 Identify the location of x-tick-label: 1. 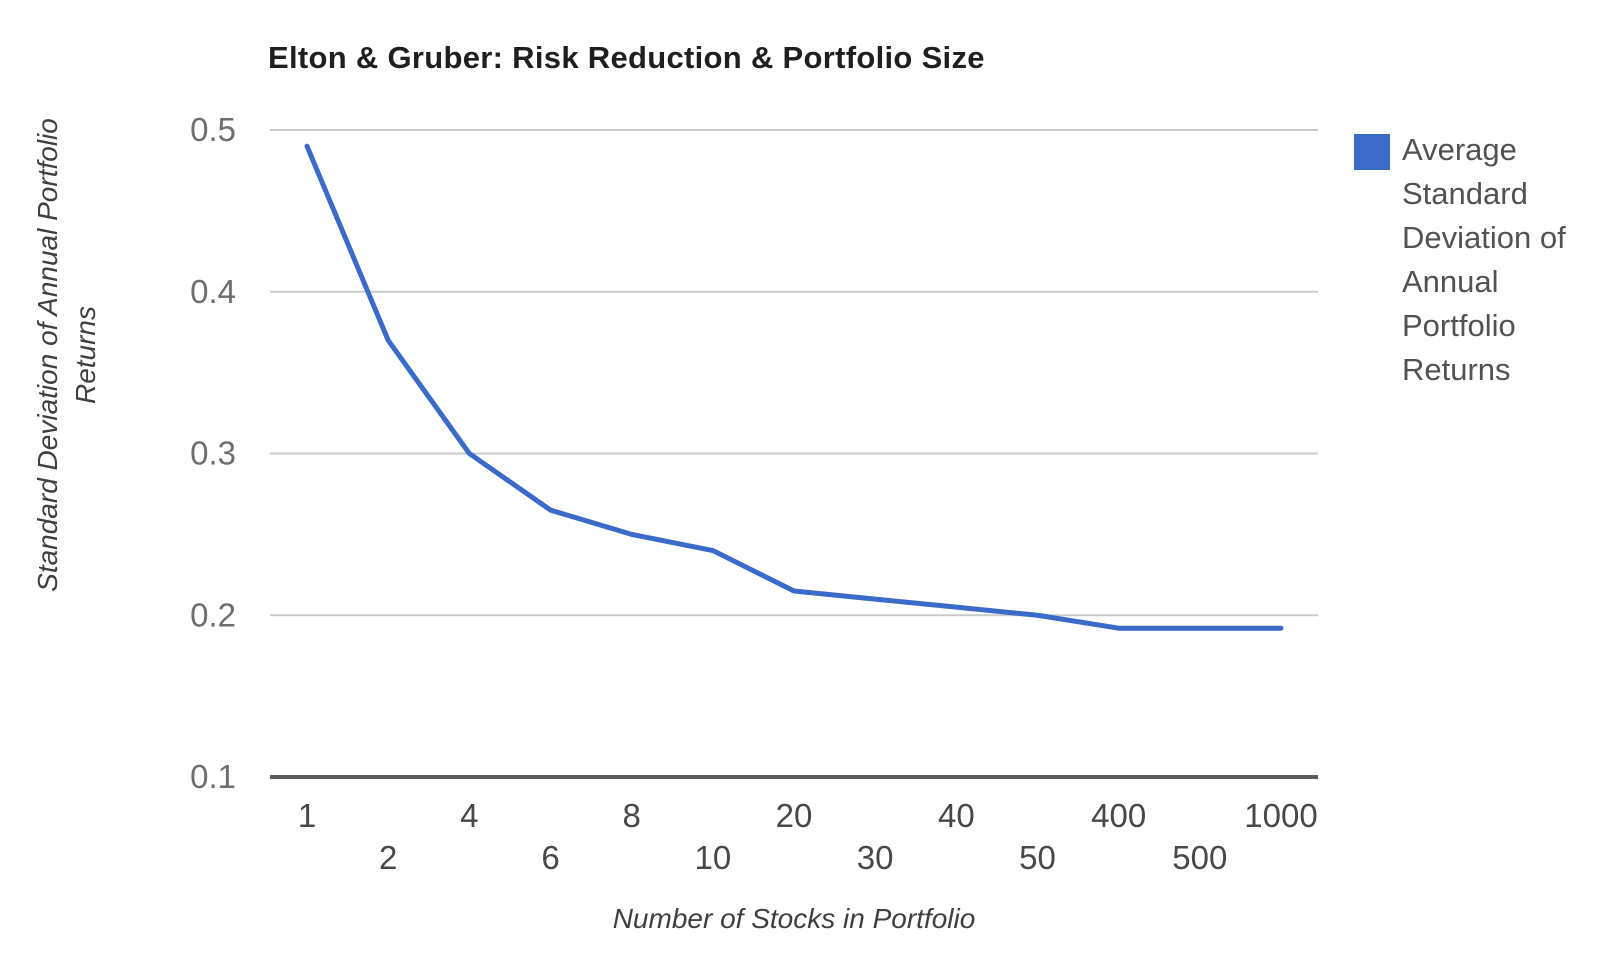
(307, 815).